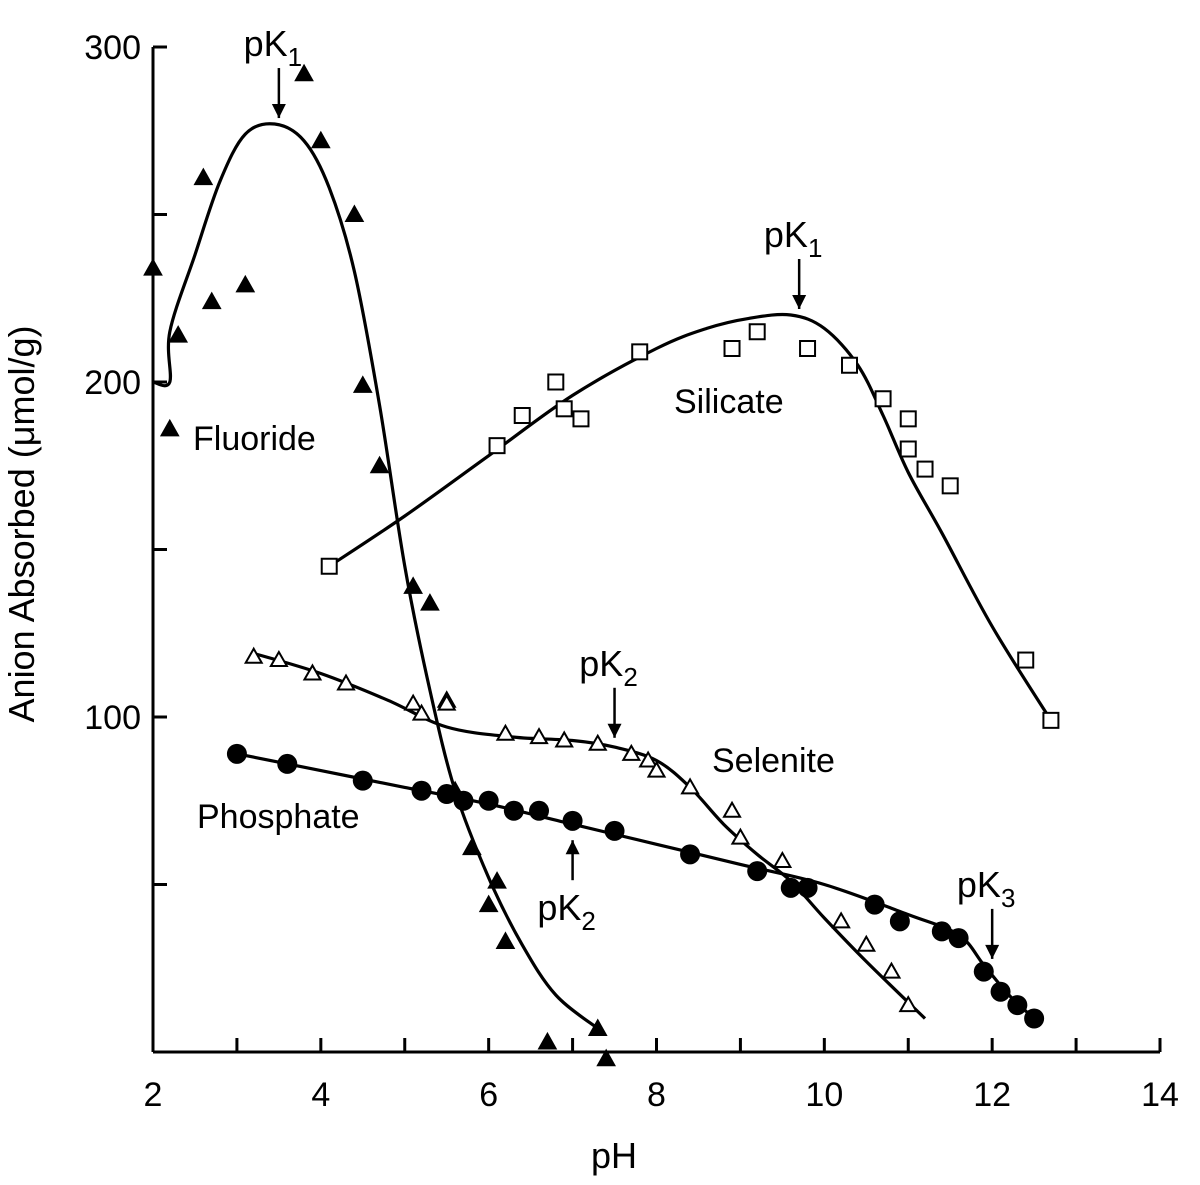  What do you see at coordinates (112, 718) in the screenshot?
I see `y-tick-label: 100` at bounding box center [112, 718].